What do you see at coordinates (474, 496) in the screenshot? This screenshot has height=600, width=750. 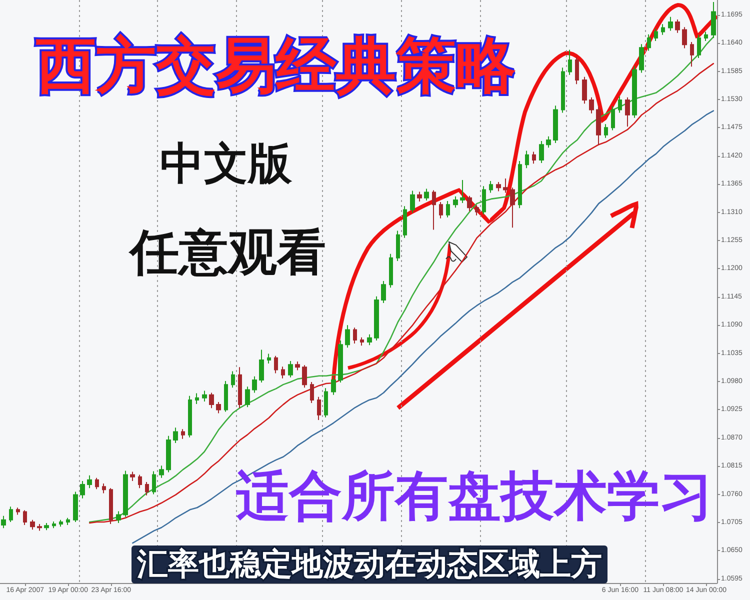 I see `annotation: 适合所有盘技术学习` at bounding box center [474, 496].